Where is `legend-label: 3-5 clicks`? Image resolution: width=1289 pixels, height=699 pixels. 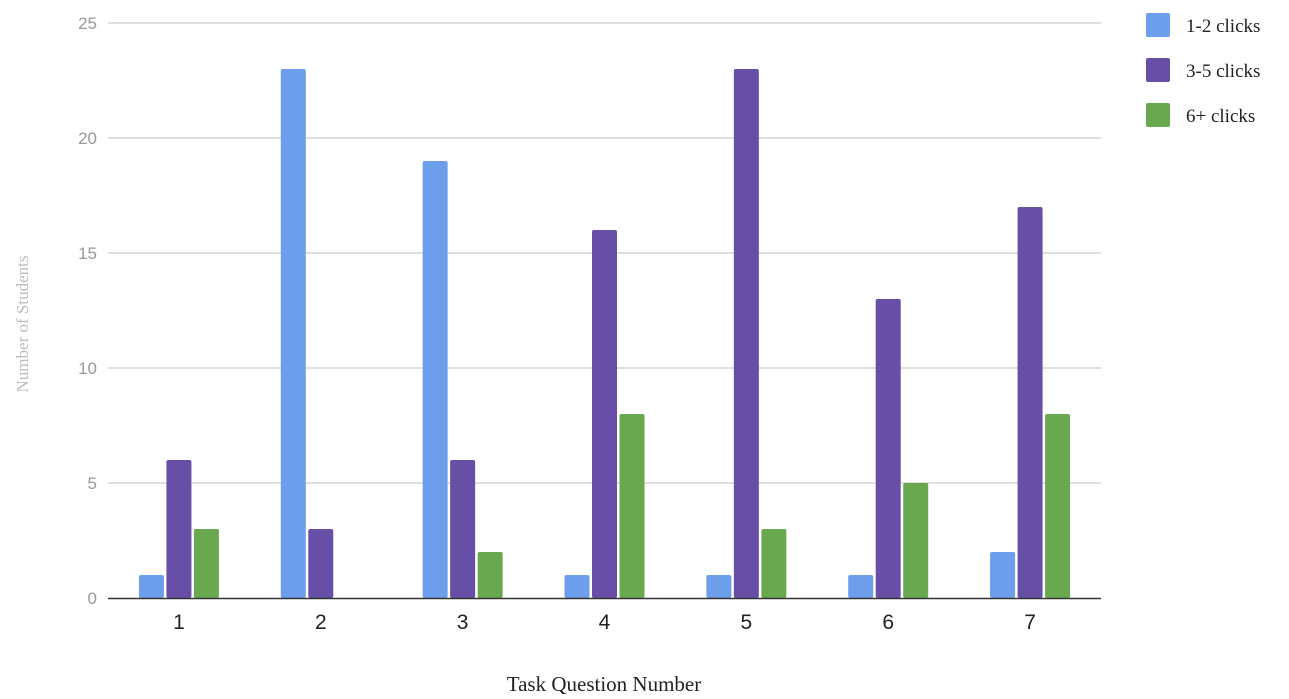 legend-label: 3-5 clicks is located at coordinates (1223, 71).